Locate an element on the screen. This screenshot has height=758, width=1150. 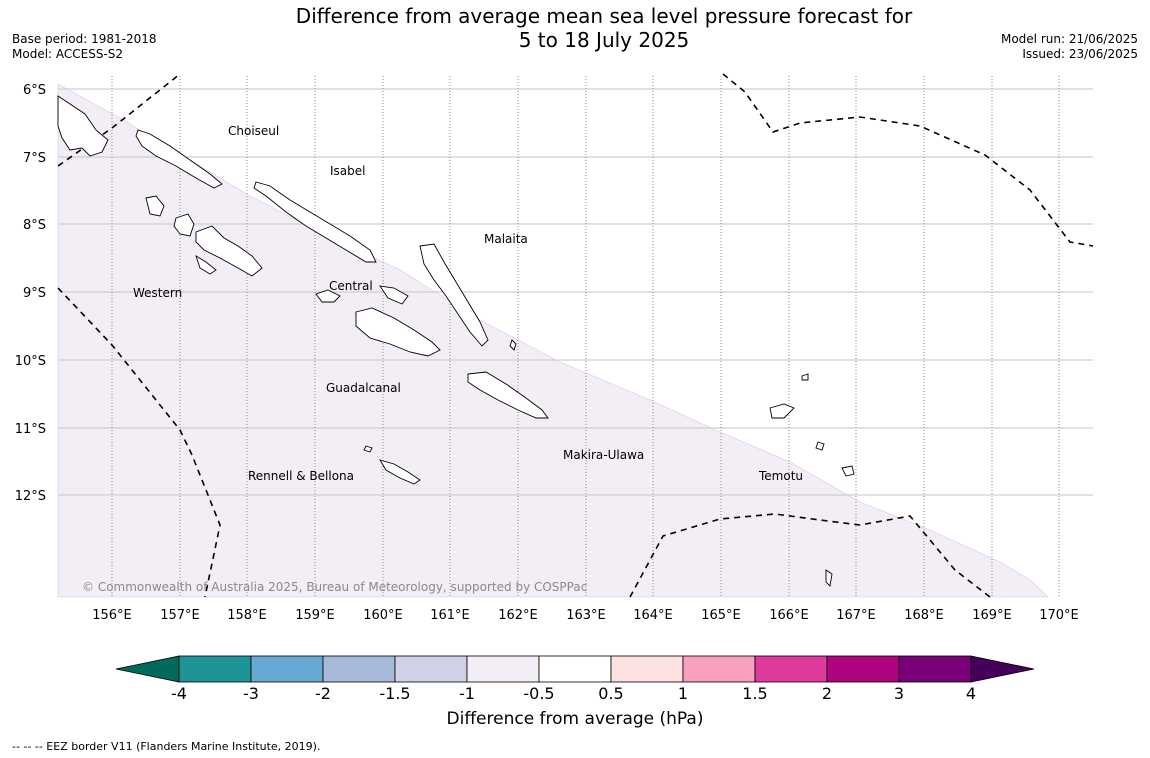
lat-label: 7°S is located at coordinates (34, 158).